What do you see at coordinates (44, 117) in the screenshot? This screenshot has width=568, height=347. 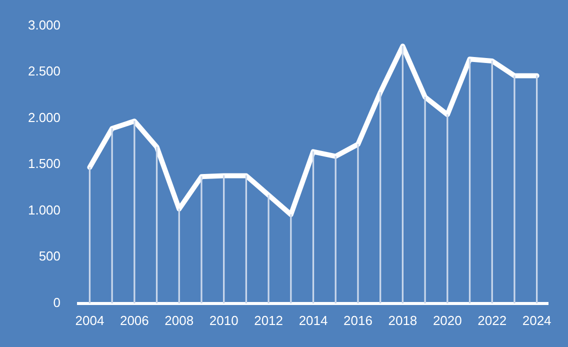 I see `y-tick-label: 2.000` at bounding box center [44, 117].